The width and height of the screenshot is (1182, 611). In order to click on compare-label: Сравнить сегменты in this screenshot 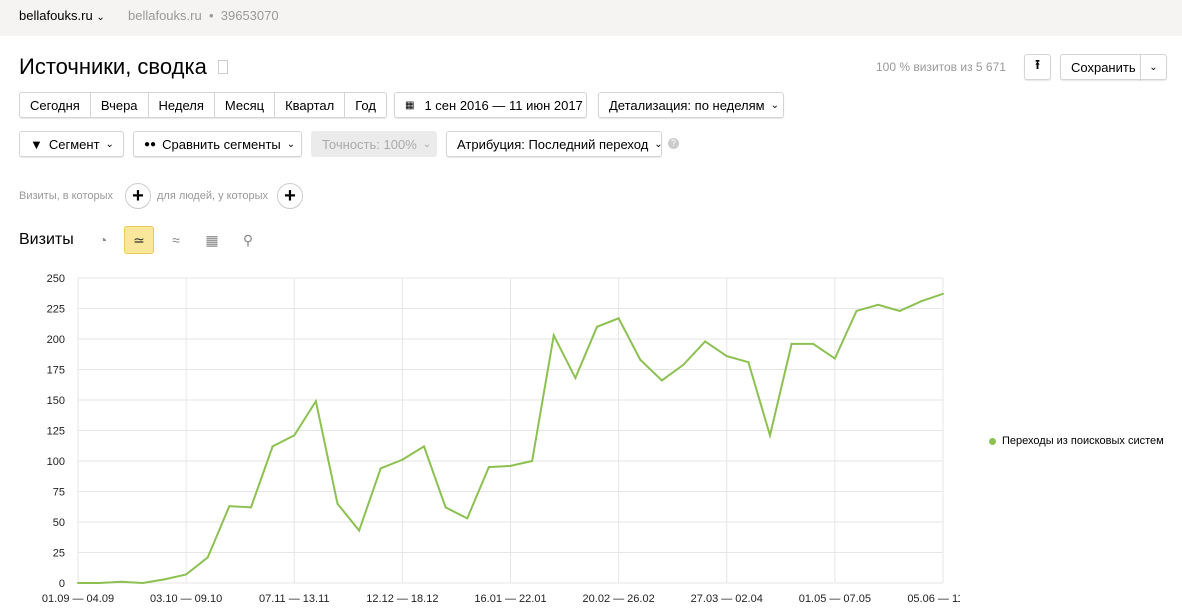, I will do `click(221, 144)`.